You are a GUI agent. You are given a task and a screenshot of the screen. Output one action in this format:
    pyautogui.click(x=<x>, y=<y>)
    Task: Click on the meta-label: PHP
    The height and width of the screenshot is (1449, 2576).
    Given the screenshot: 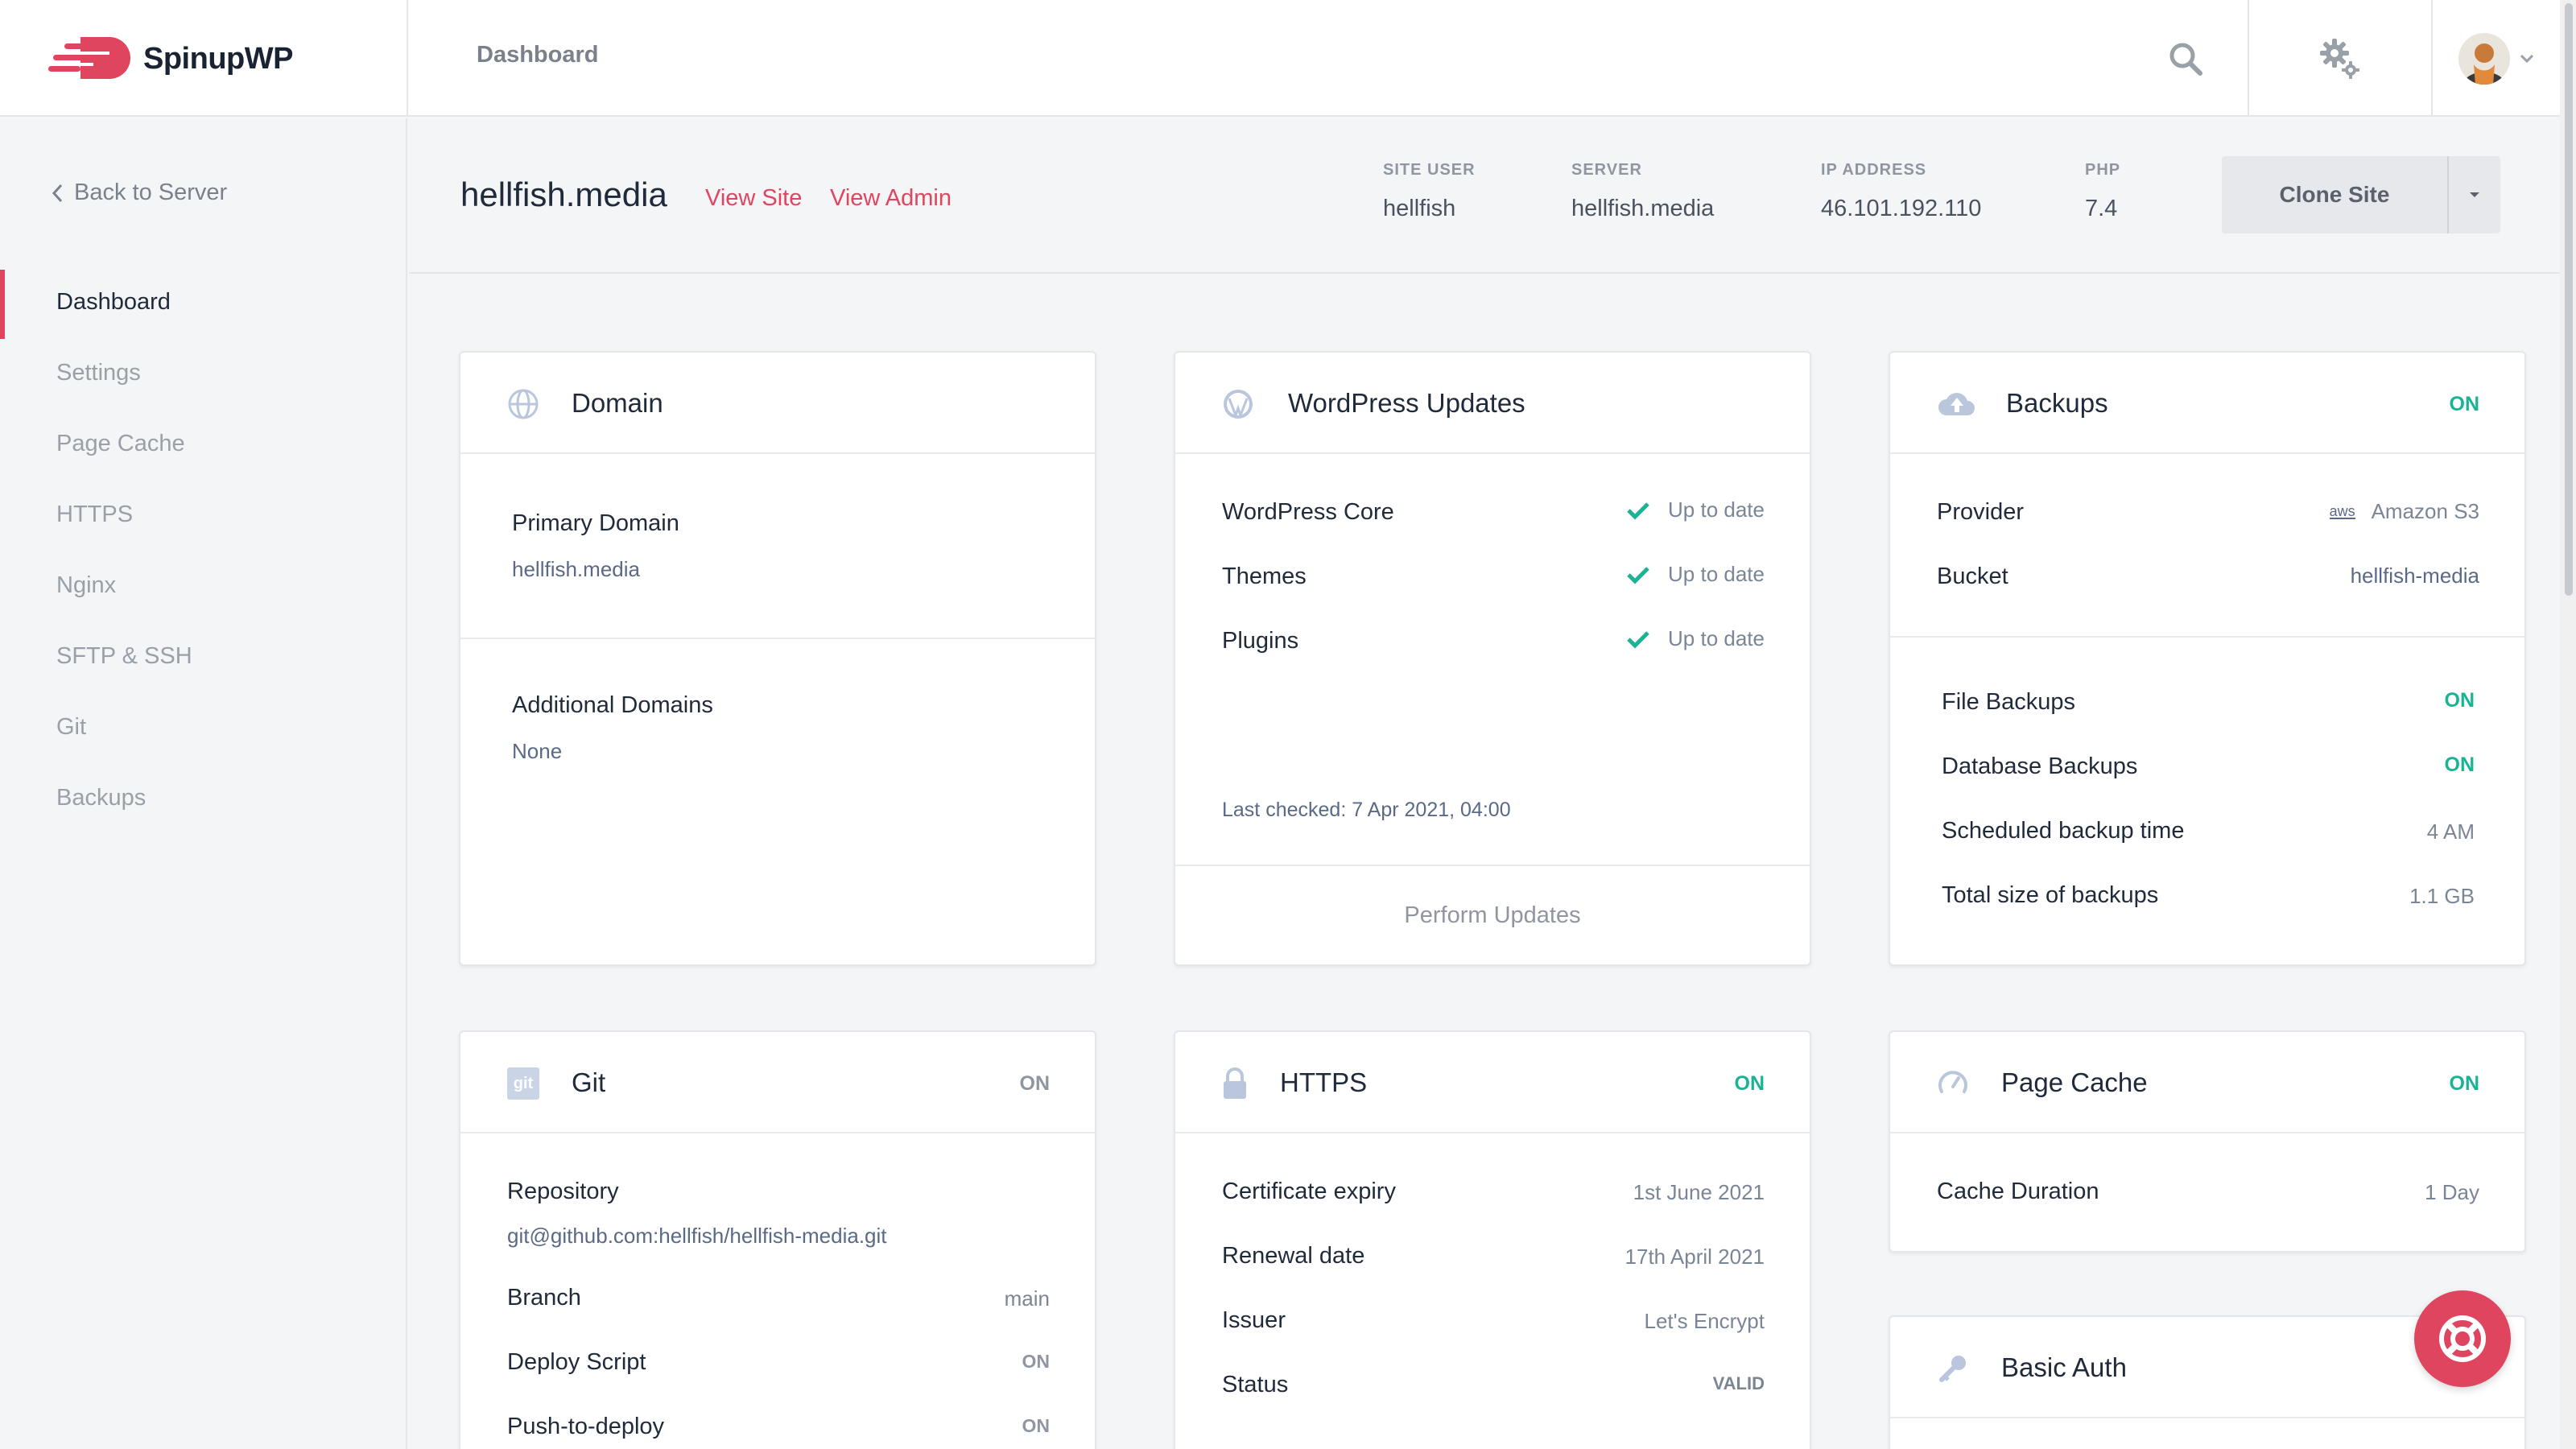 What is the action you would take?
    pyautogui.click(x=2103, y=170)
    